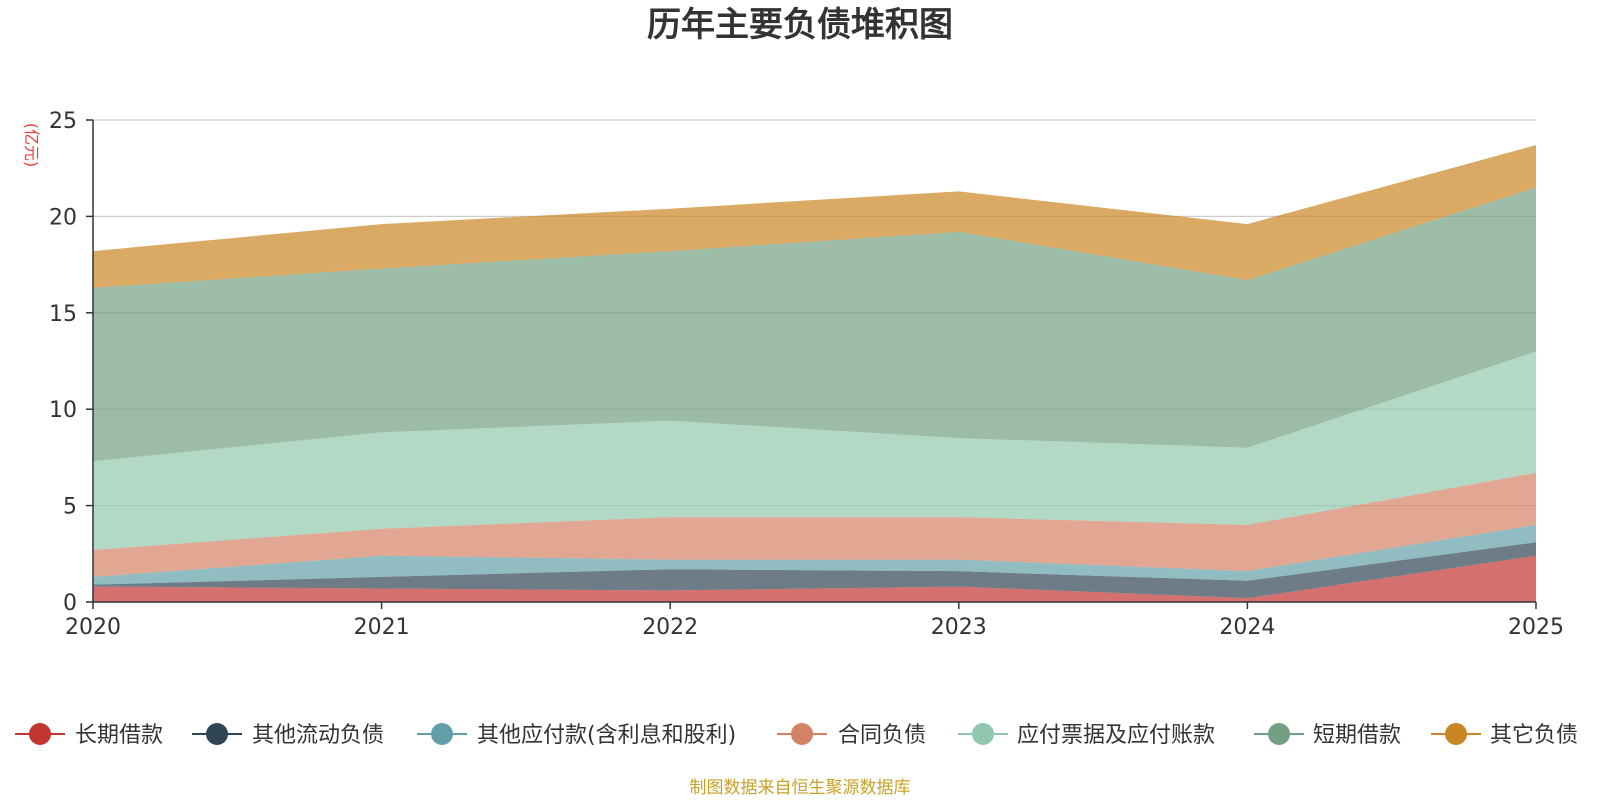  What do you see at coordinates (606, 735) in the screenshot?
I see `legend-label: 其他应付款(含利息和股利)` at bounding box center [606, 735].